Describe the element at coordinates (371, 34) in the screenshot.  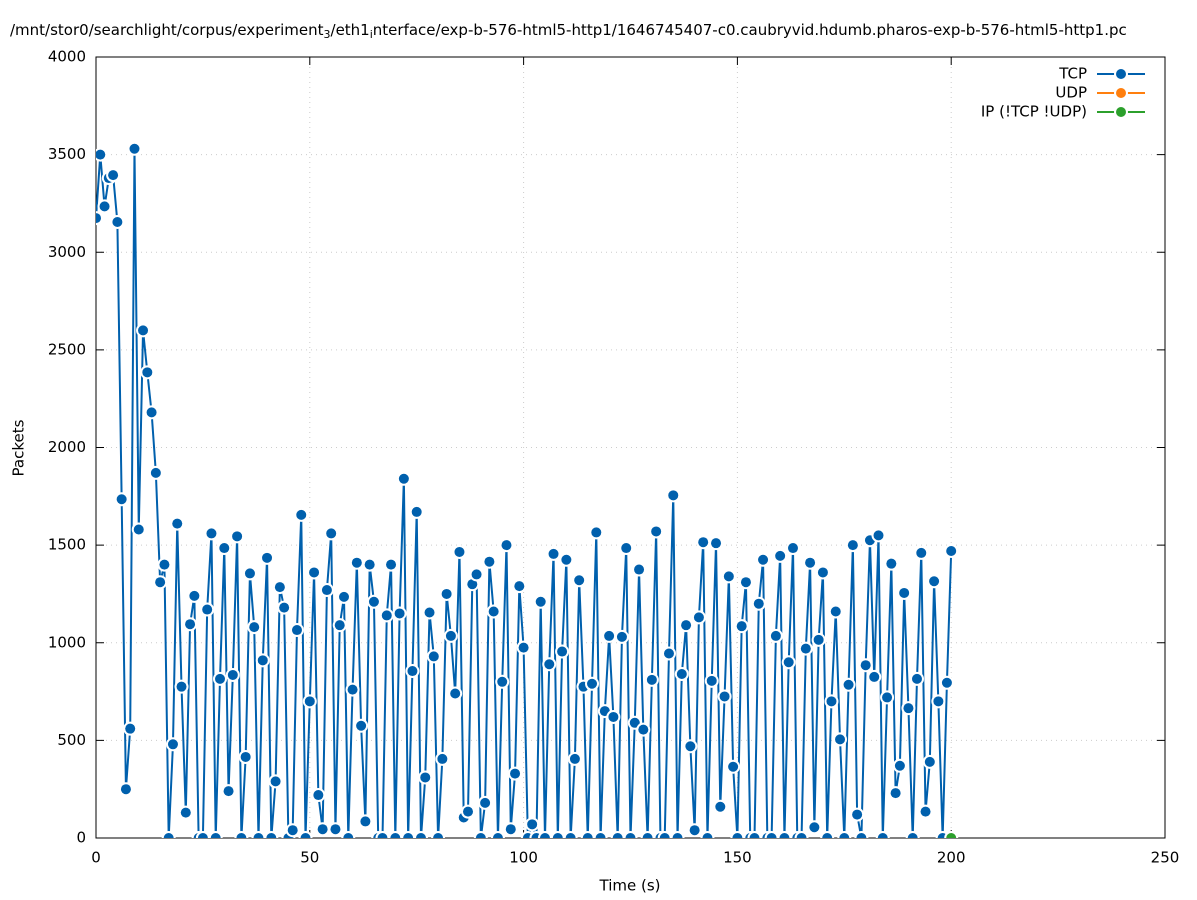
I see `title-part: i` at that location.